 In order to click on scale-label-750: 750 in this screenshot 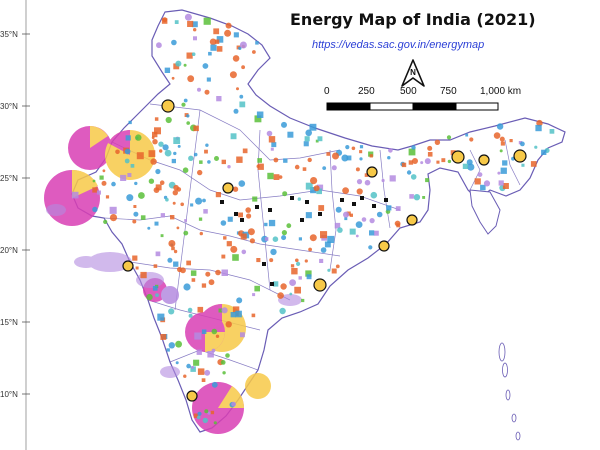, I will do `click(448, 91)`.